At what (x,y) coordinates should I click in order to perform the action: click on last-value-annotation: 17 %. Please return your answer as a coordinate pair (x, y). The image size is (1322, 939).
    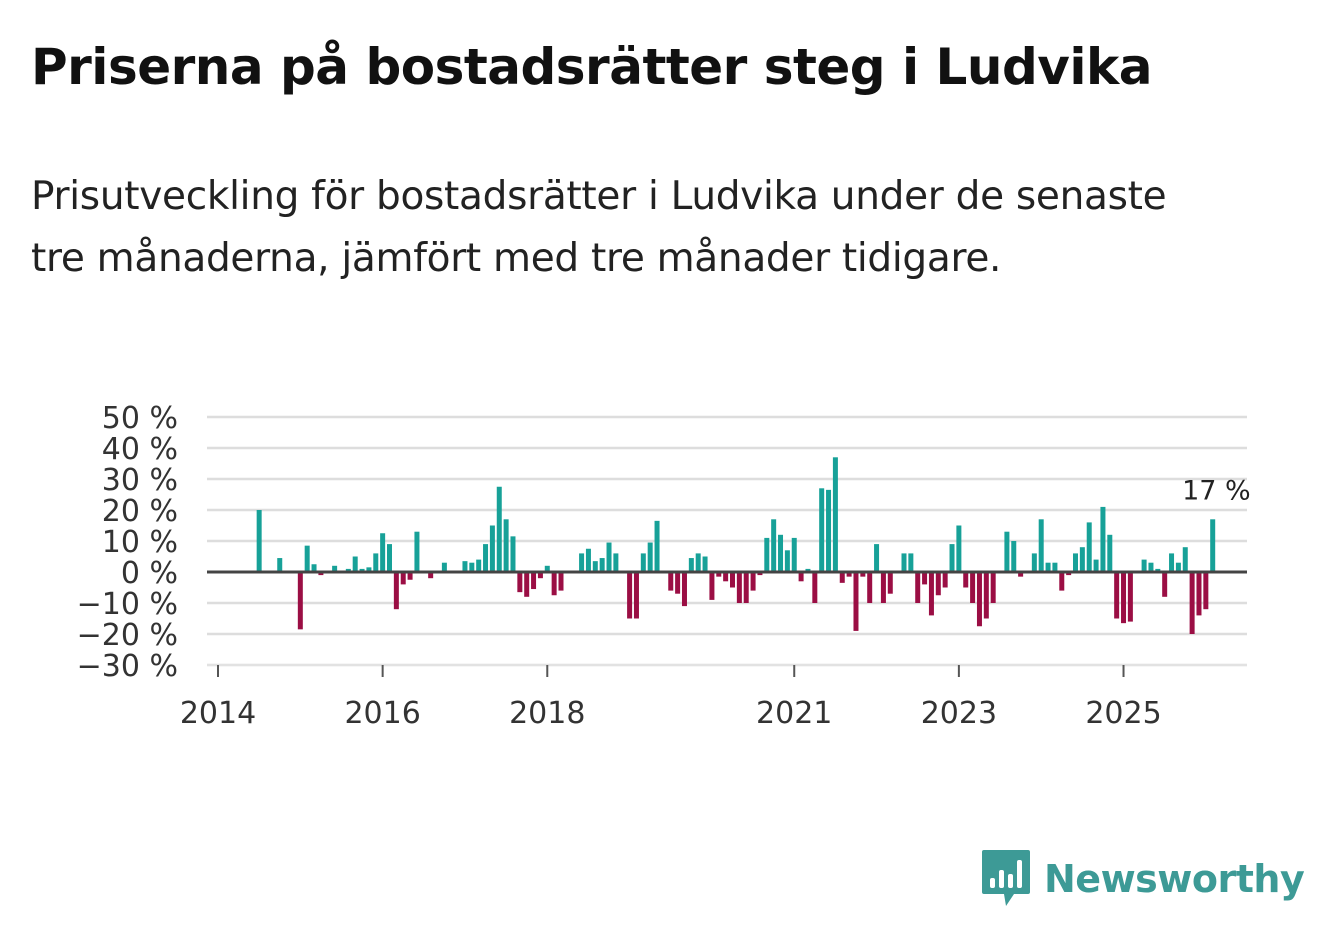
    Looking at the image, I should click on (1216, 490).